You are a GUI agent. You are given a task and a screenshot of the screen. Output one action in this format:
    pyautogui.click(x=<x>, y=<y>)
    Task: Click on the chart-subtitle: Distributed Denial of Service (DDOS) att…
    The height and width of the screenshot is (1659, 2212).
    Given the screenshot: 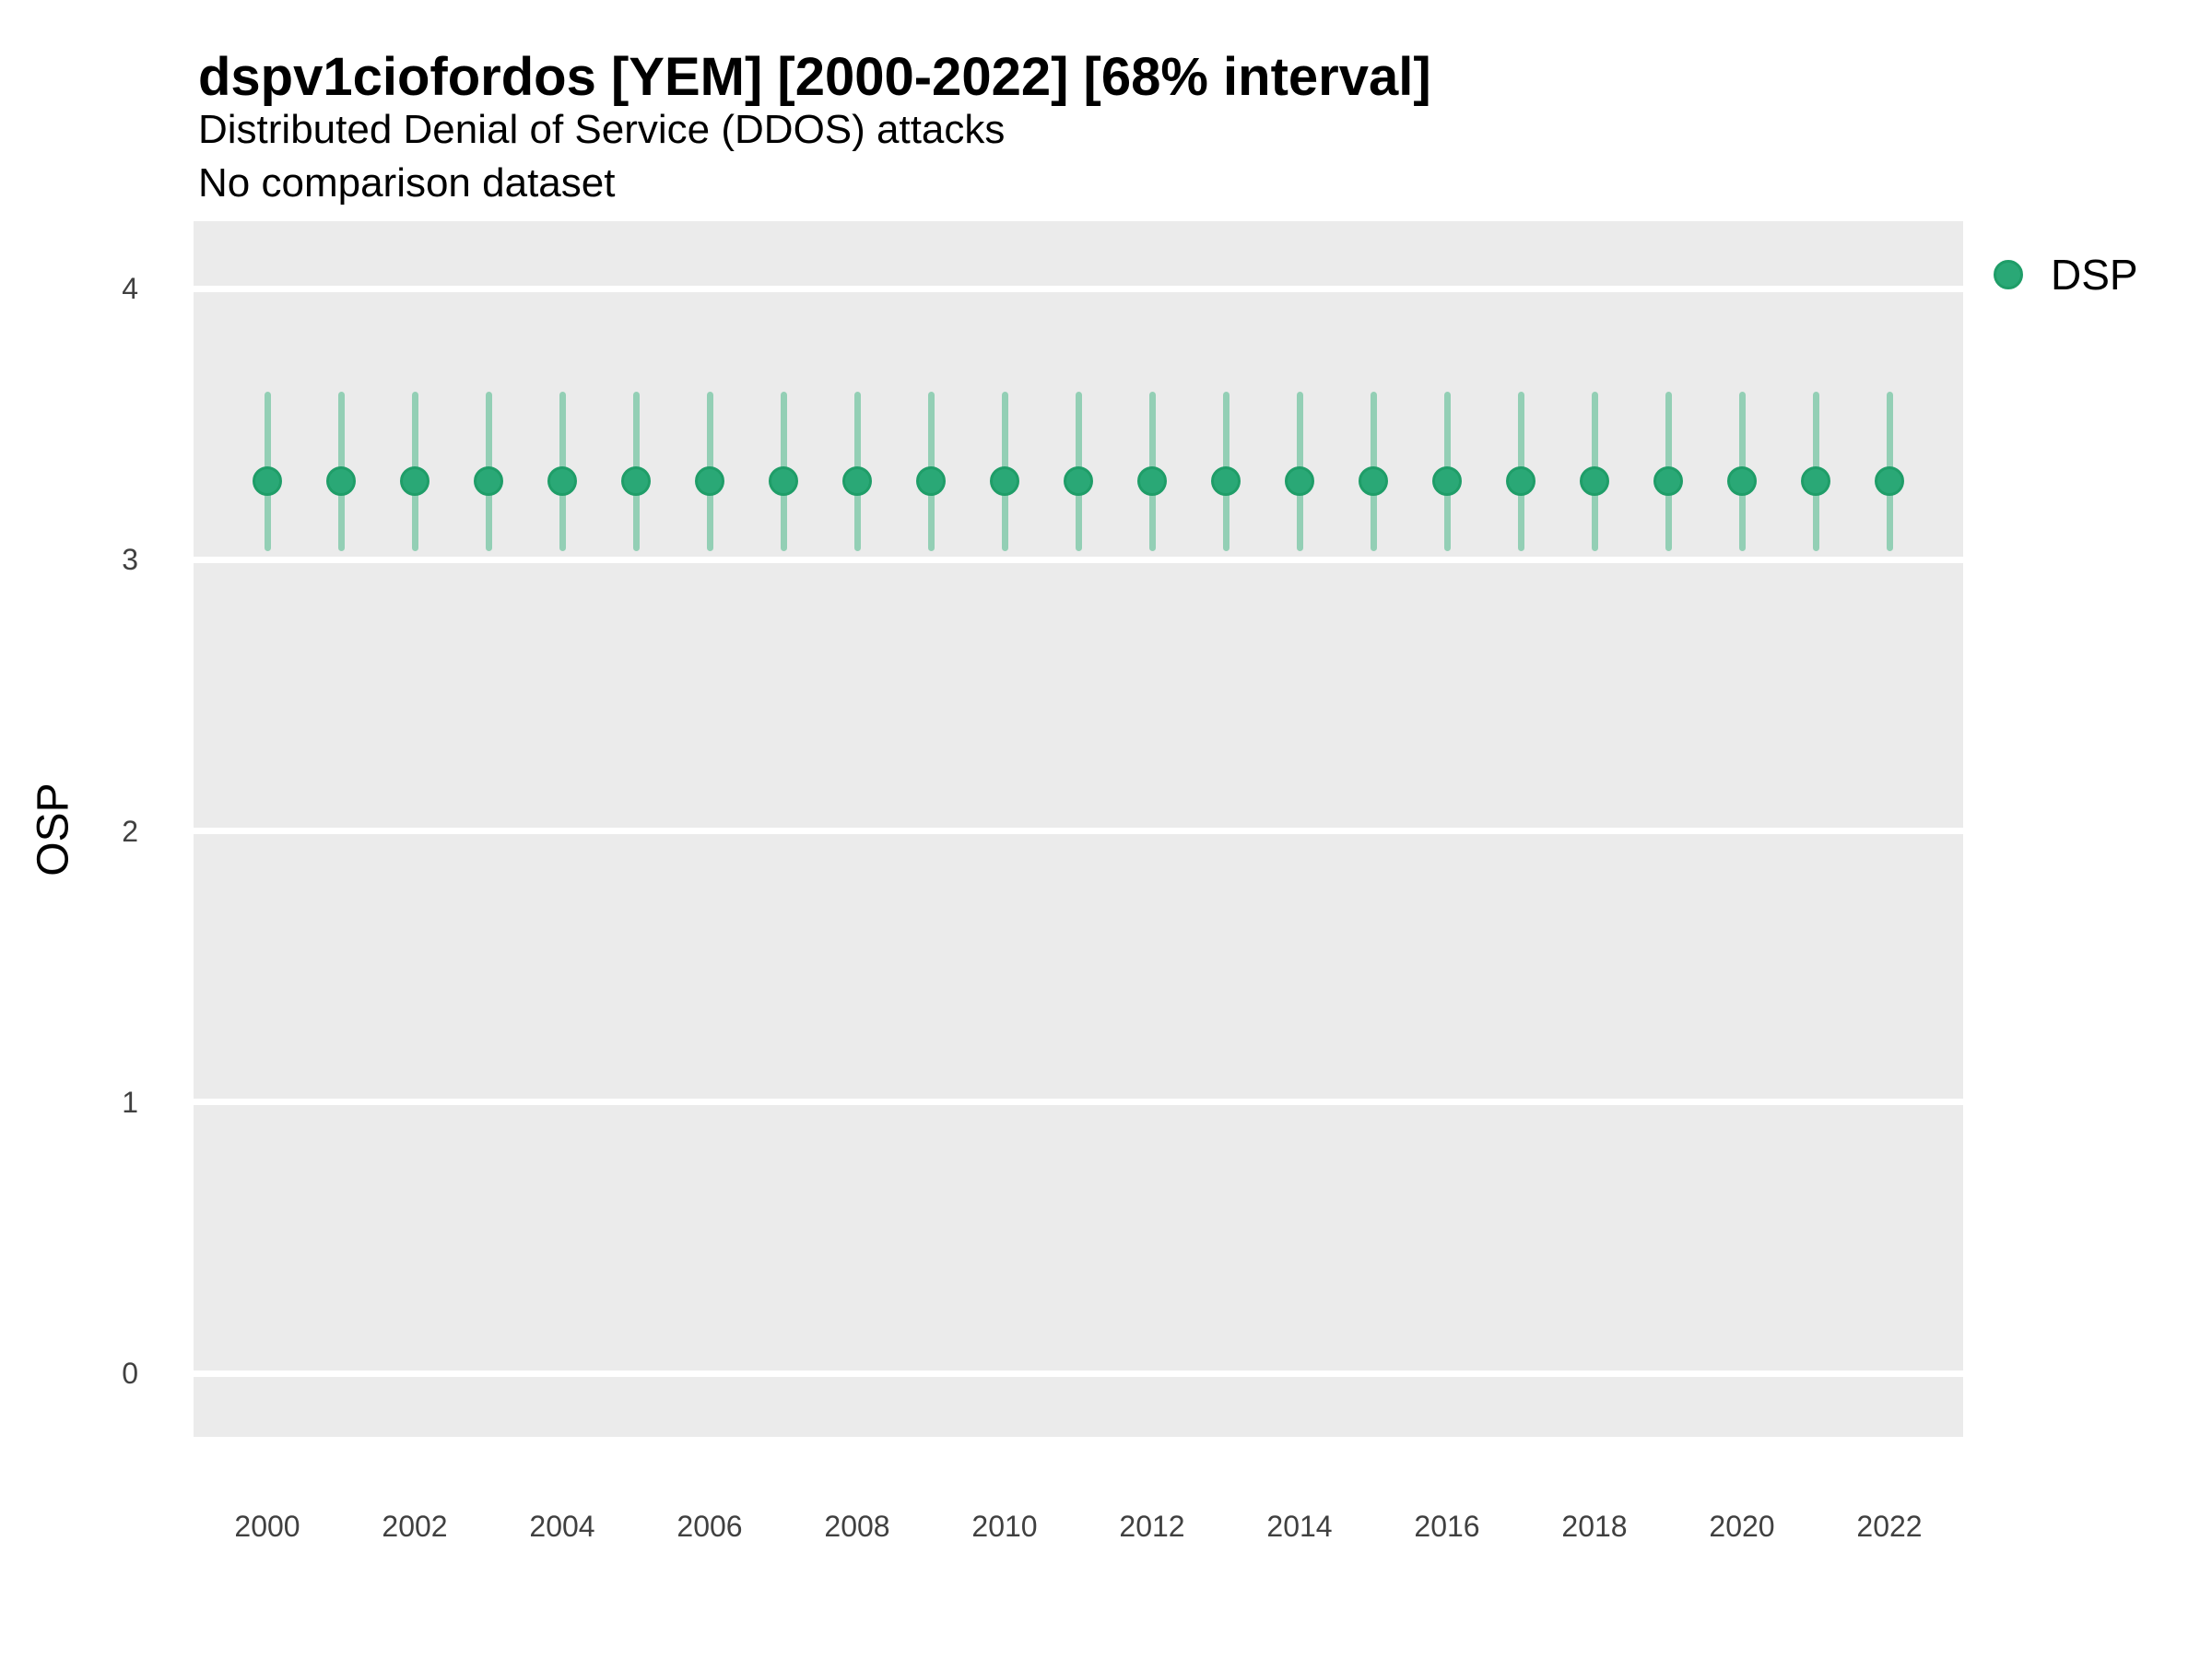 What is the action you would take?
    pyautogui.click(x=602, y=129)
    